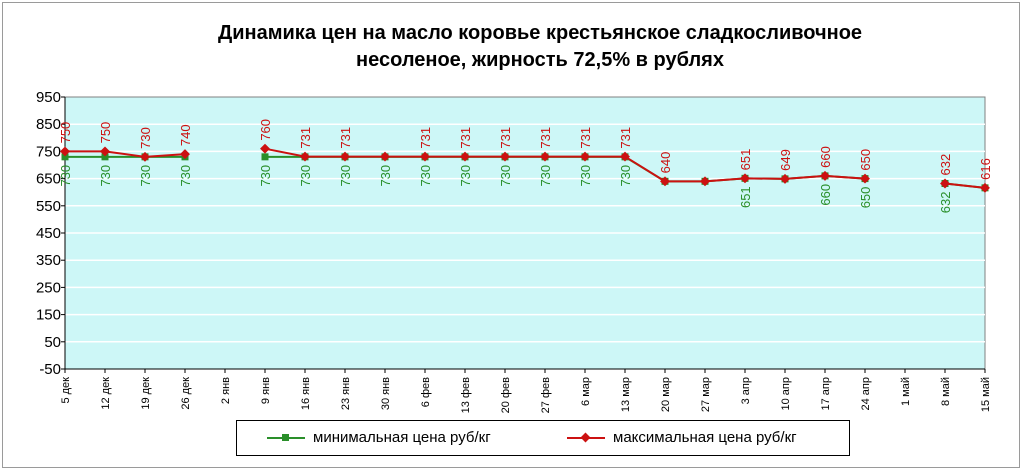 The image size is (1024, 472). What do you see at coordinates (106, 393) in the screenshot?
I see `x-tick-label: 12 дек` at bounding box center [106, 393].